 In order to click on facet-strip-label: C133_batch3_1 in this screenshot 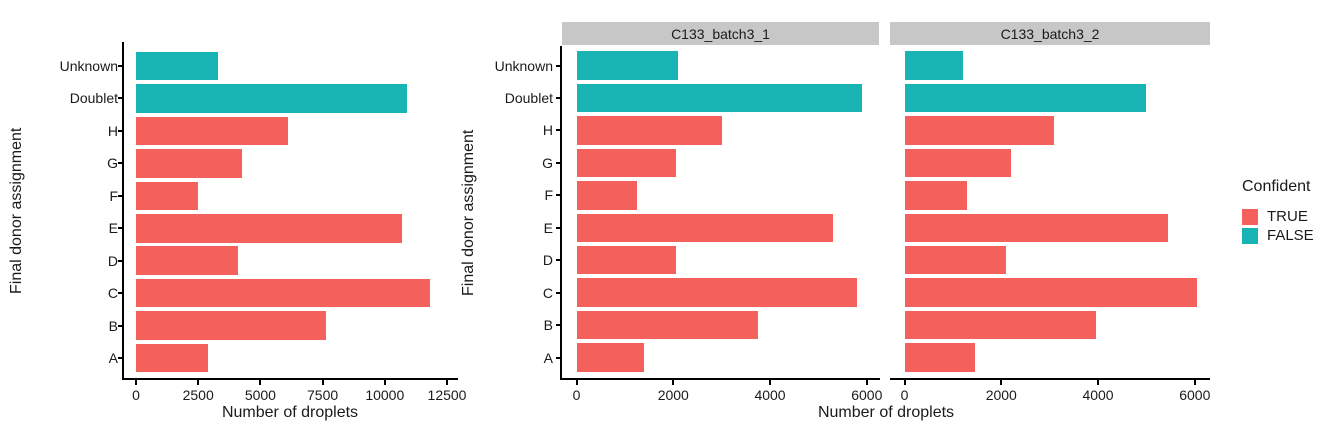, I will do `click(720, 33)`.